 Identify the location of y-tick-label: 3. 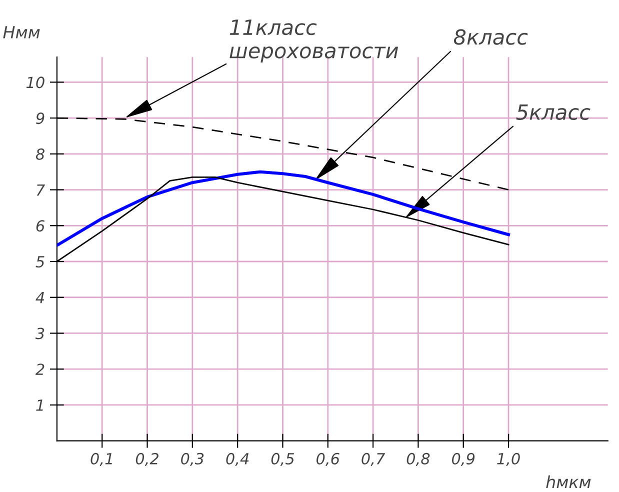
(39, 334).